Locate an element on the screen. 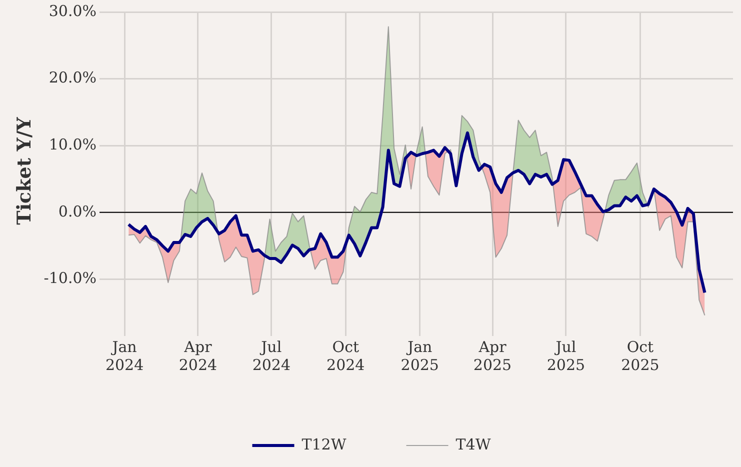 This screenshot has width=741, height=467. x-tick-label: Oct 2024 is located at coordinates (345, 356).